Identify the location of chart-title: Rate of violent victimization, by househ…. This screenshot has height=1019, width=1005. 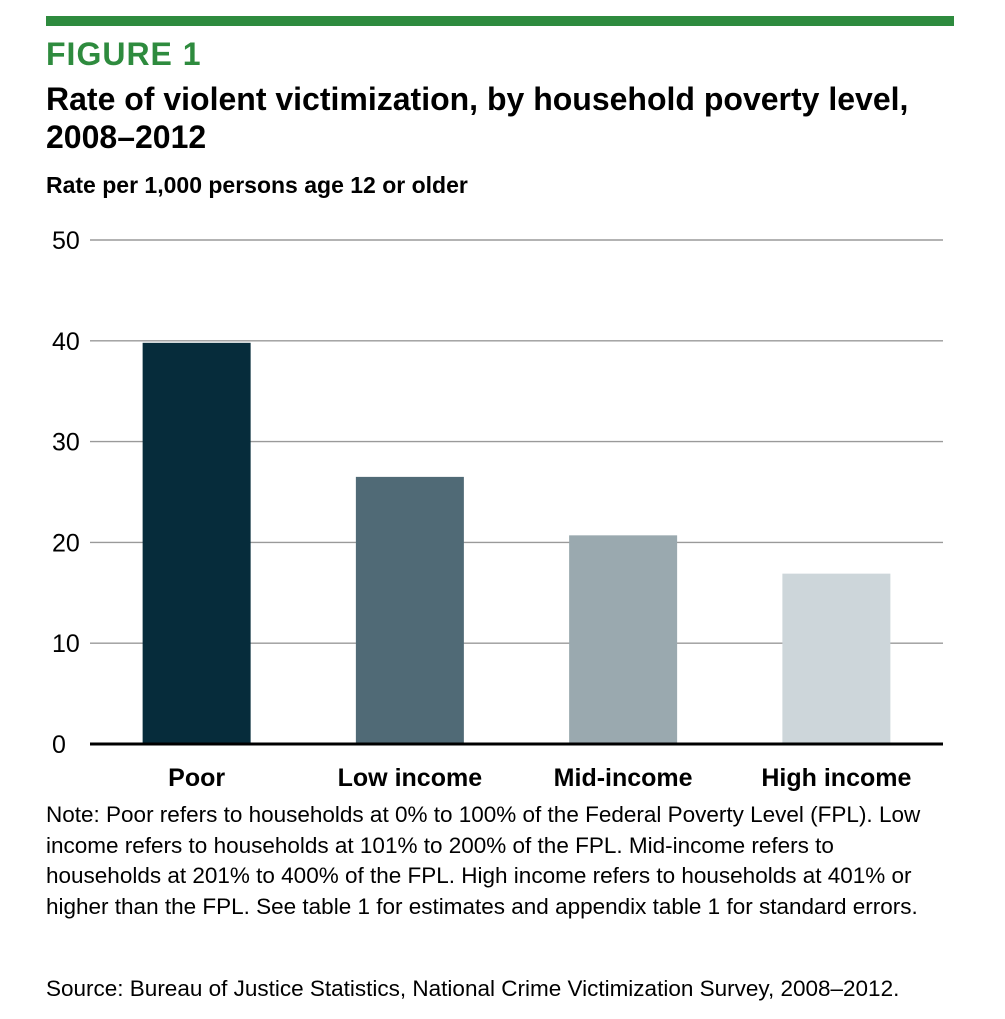
(477, 118).